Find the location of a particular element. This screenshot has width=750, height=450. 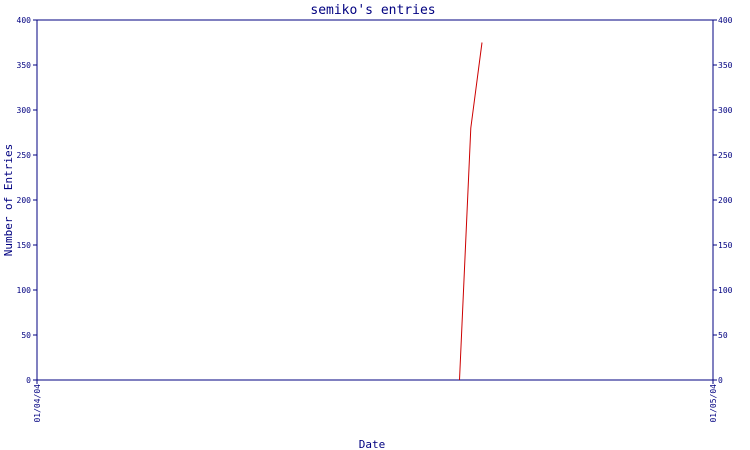

right-y-tick-label: 100 is located at coordinates (725, 290).